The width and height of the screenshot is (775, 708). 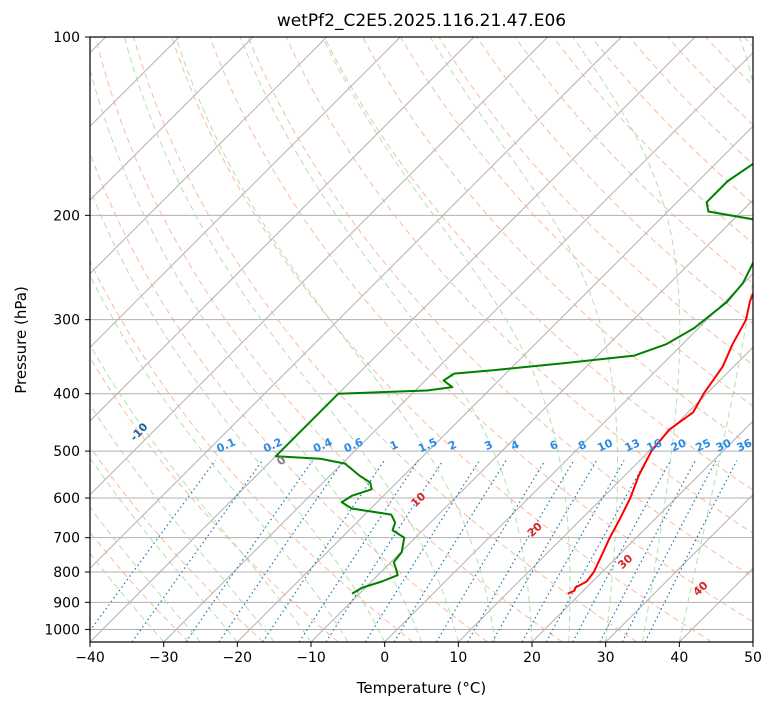 I want to click on y-tick-label: 600, so click(x=66, y=499).